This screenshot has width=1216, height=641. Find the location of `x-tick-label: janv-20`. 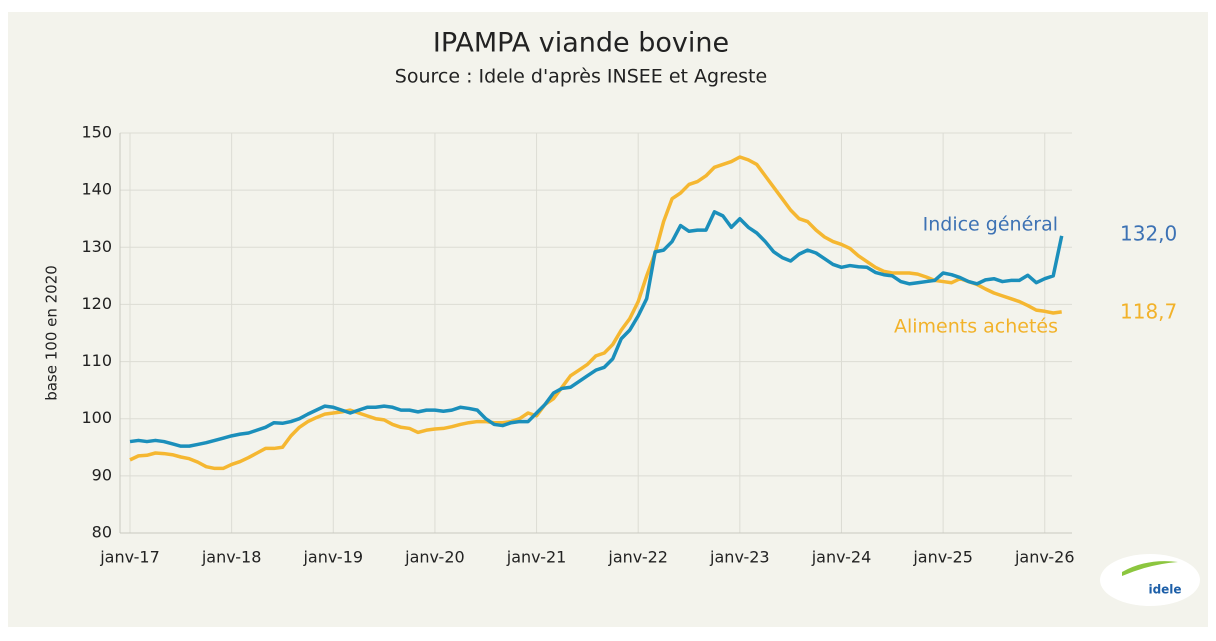

x-tick-label: janv-20 is located at coordinates (434, 557).